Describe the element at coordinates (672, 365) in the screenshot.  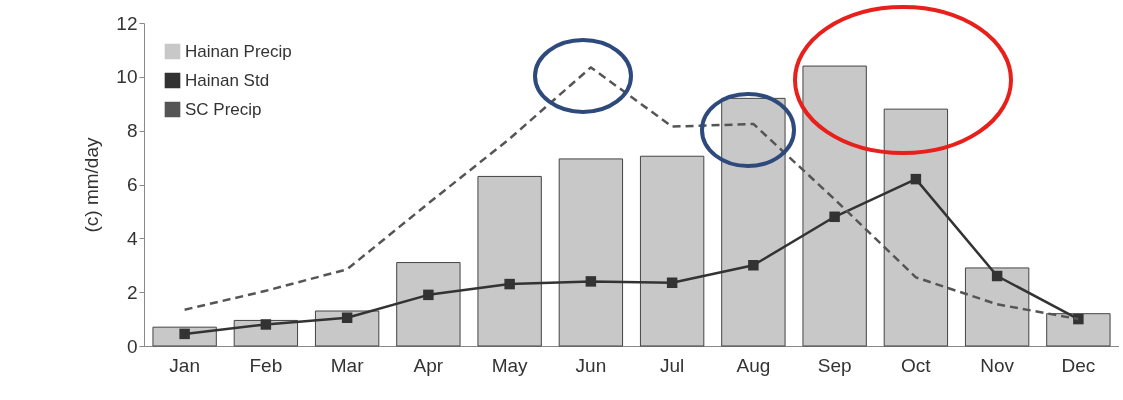
I see `x-tick-label: Jul` at that location.